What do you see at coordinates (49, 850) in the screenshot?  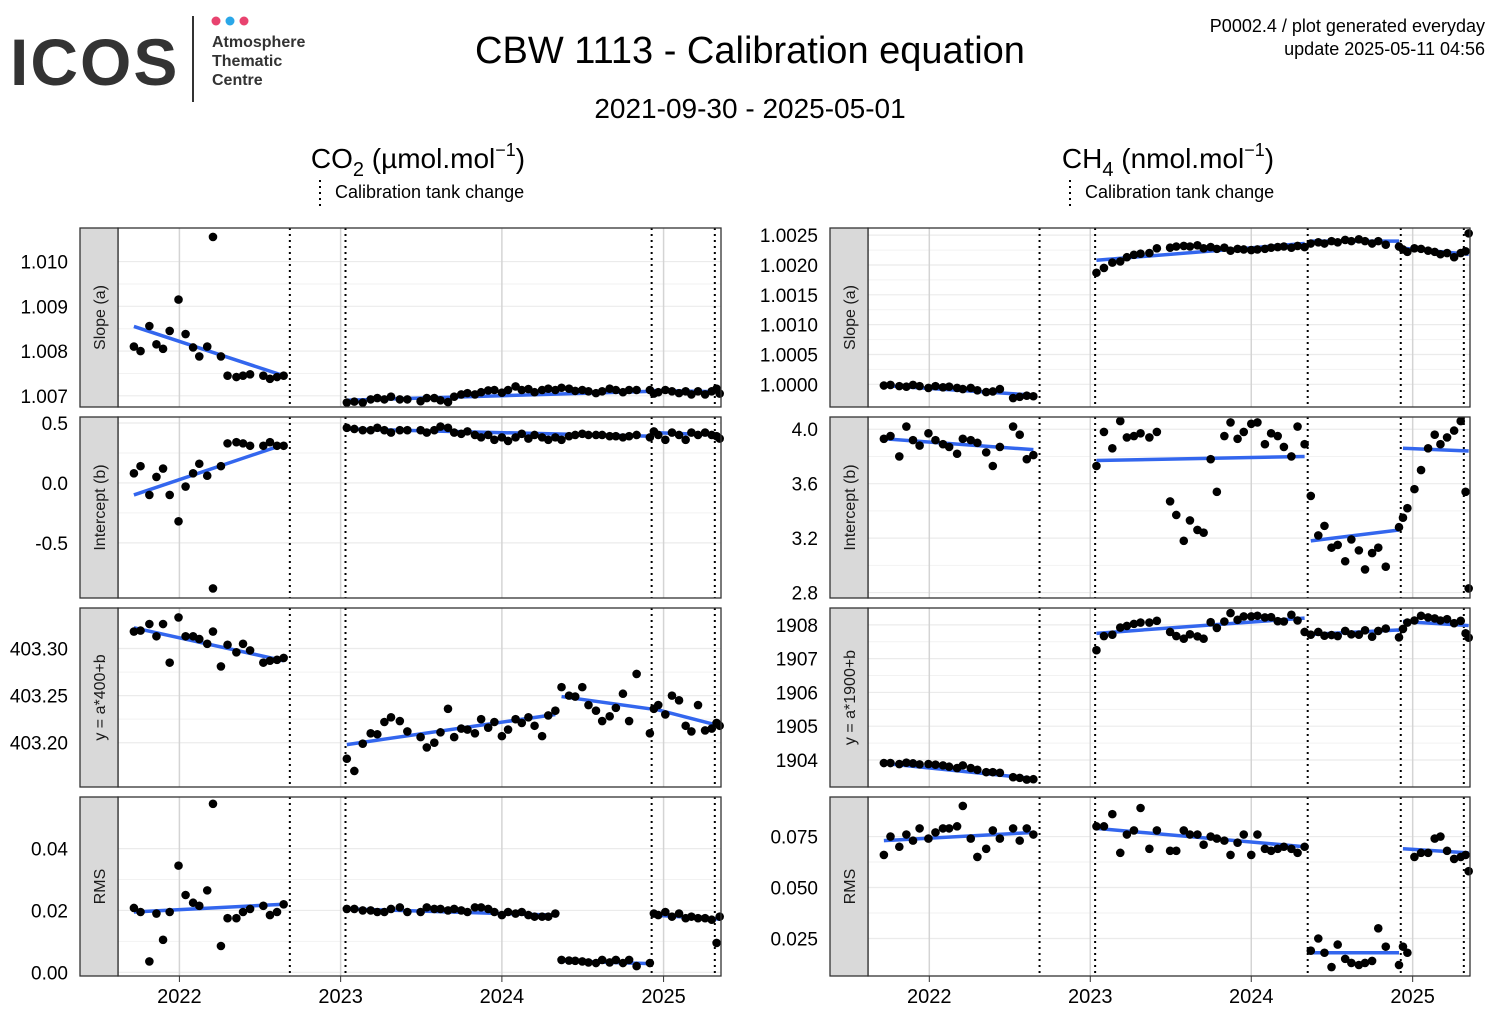 I see `y-tick-label: 0.04` at bounding box center [49, 850].